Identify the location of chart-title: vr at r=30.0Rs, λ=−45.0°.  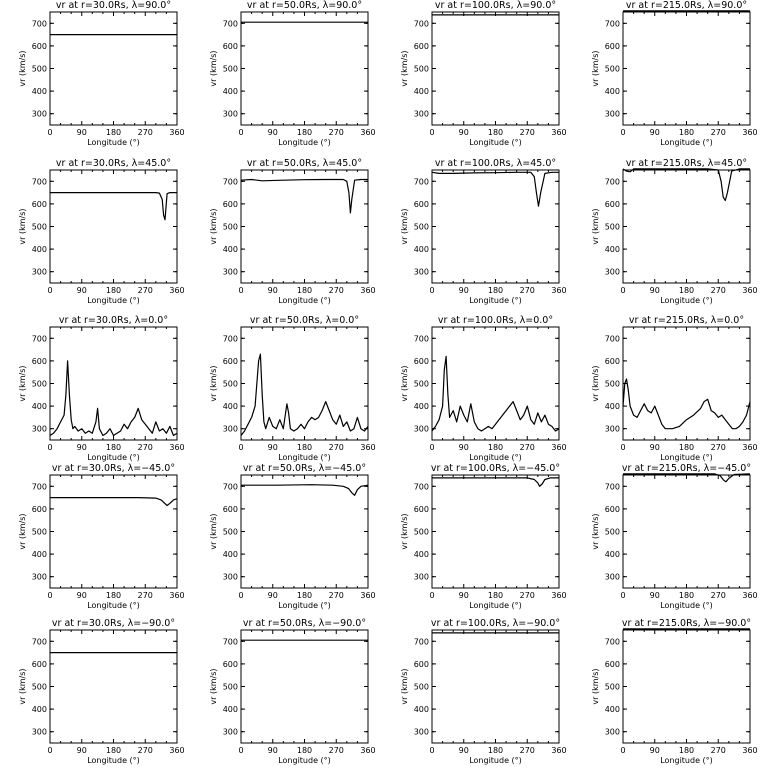
(113, 468).